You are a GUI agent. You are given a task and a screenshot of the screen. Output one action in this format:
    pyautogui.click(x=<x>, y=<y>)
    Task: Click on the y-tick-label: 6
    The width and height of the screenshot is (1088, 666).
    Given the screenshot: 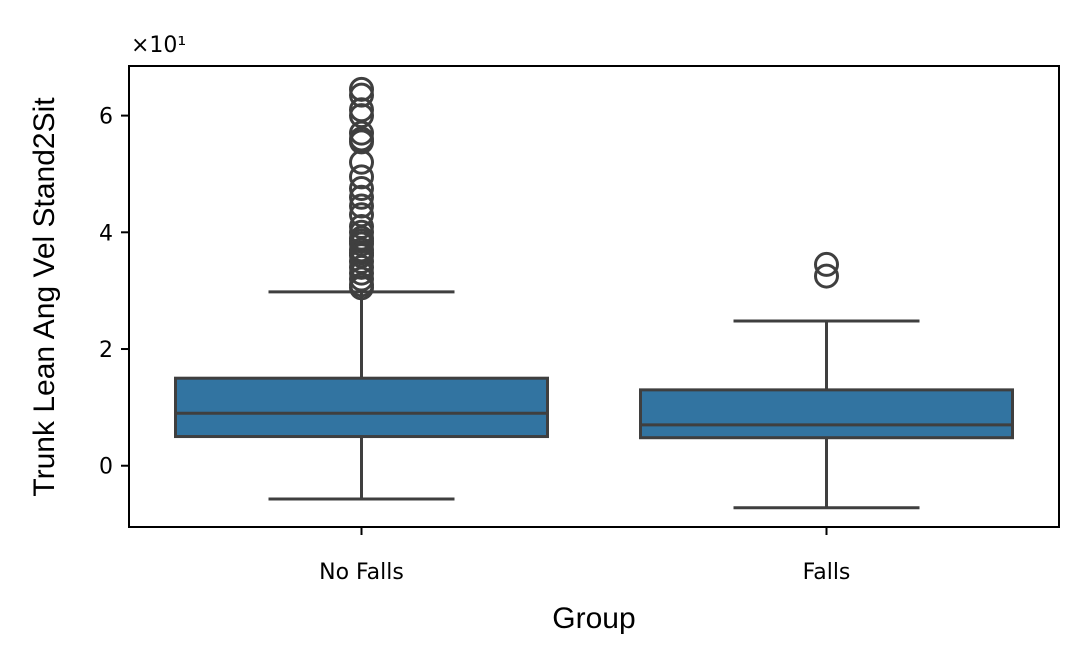 What is the action you would take?
    pyautogui.click(x=106, y=117)
    